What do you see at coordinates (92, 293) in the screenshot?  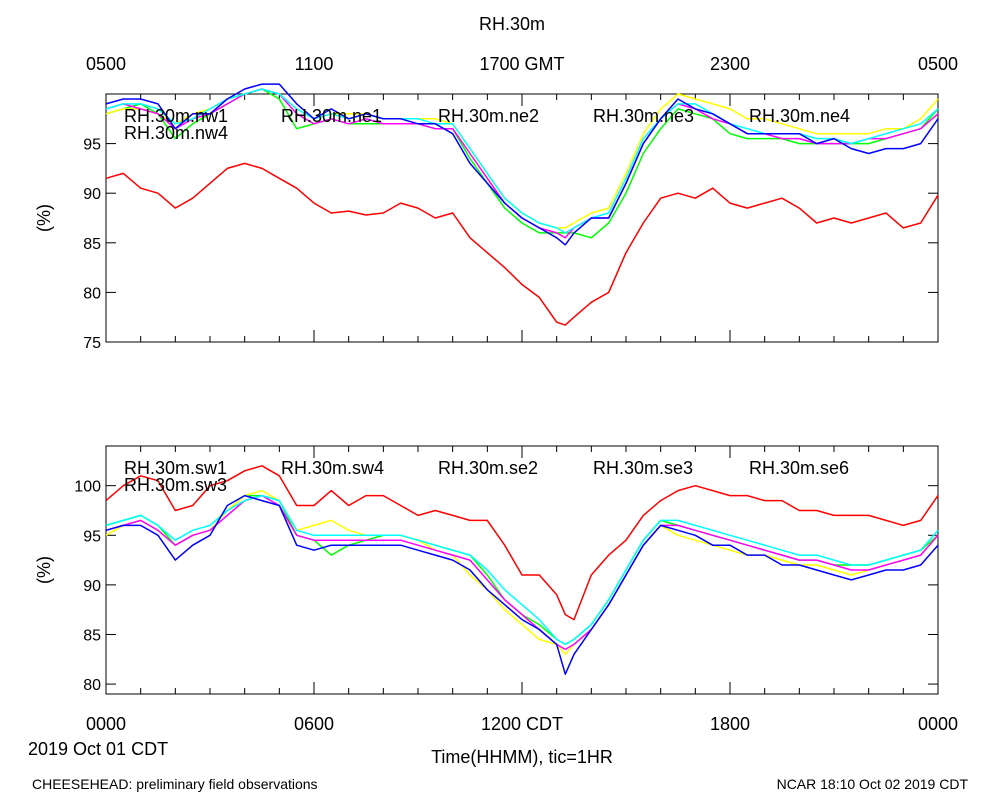 I see `upper-y-tick-label: 80` at bounding box center [92, 293].